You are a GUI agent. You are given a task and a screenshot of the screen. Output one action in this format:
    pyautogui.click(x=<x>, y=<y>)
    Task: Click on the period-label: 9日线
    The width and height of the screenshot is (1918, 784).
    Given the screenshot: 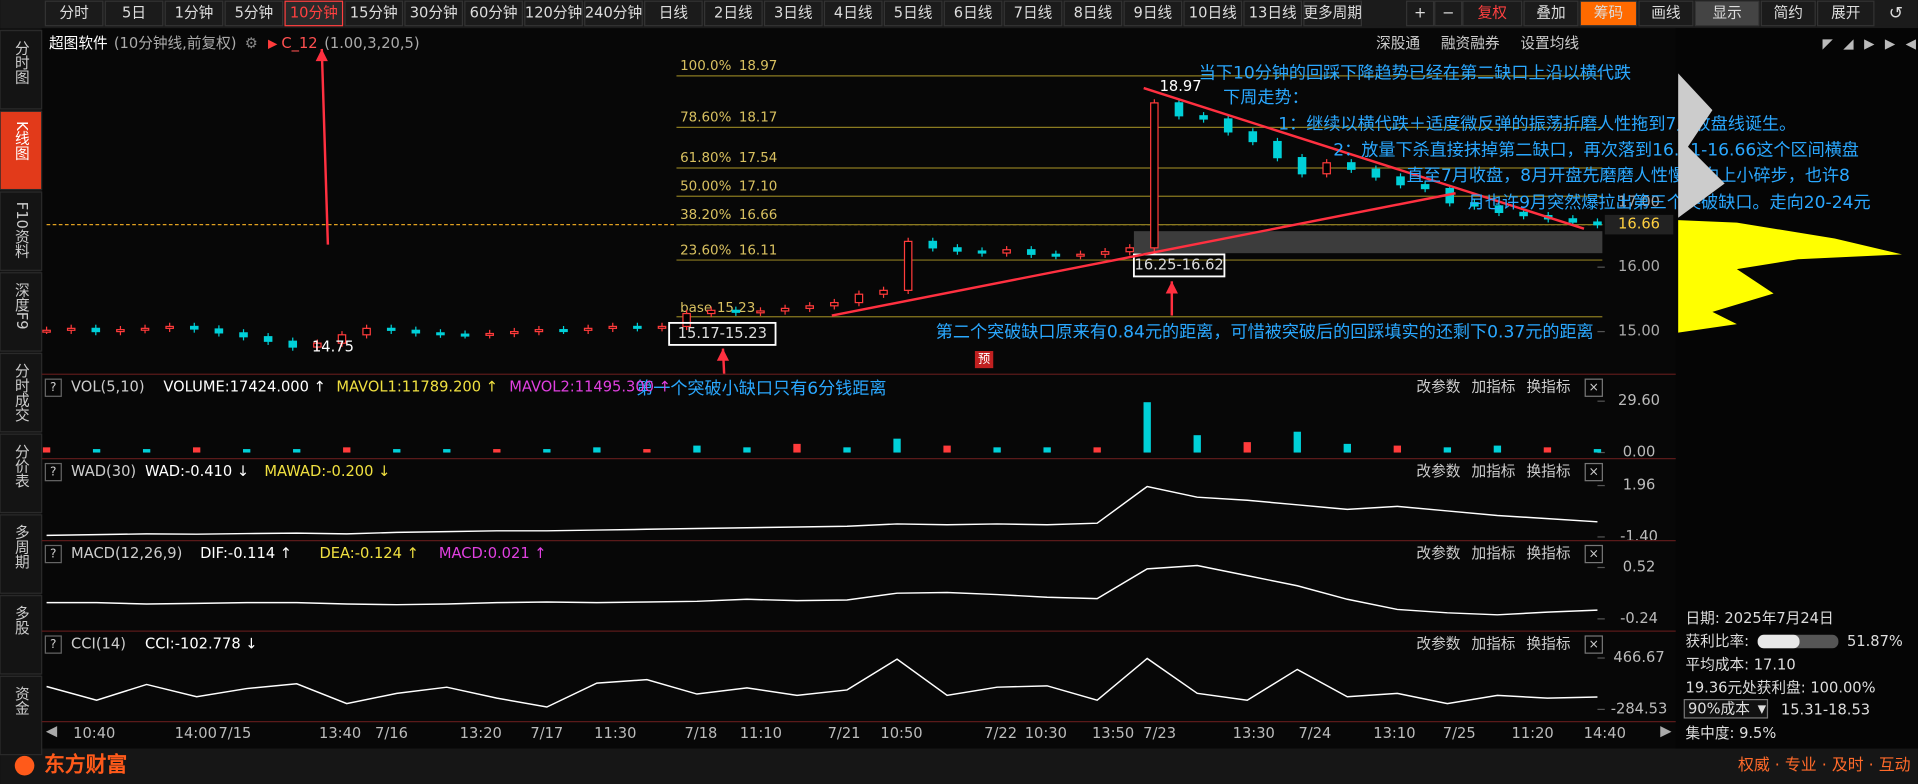 What is the action you would take?
    pyautogui.click(x=1153, y=12)
    